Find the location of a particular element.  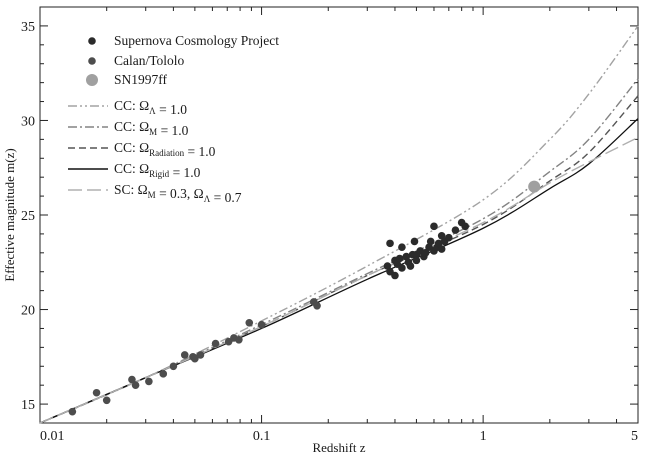

x-tick-label: 0.01 is located at coordinates (52, 436).